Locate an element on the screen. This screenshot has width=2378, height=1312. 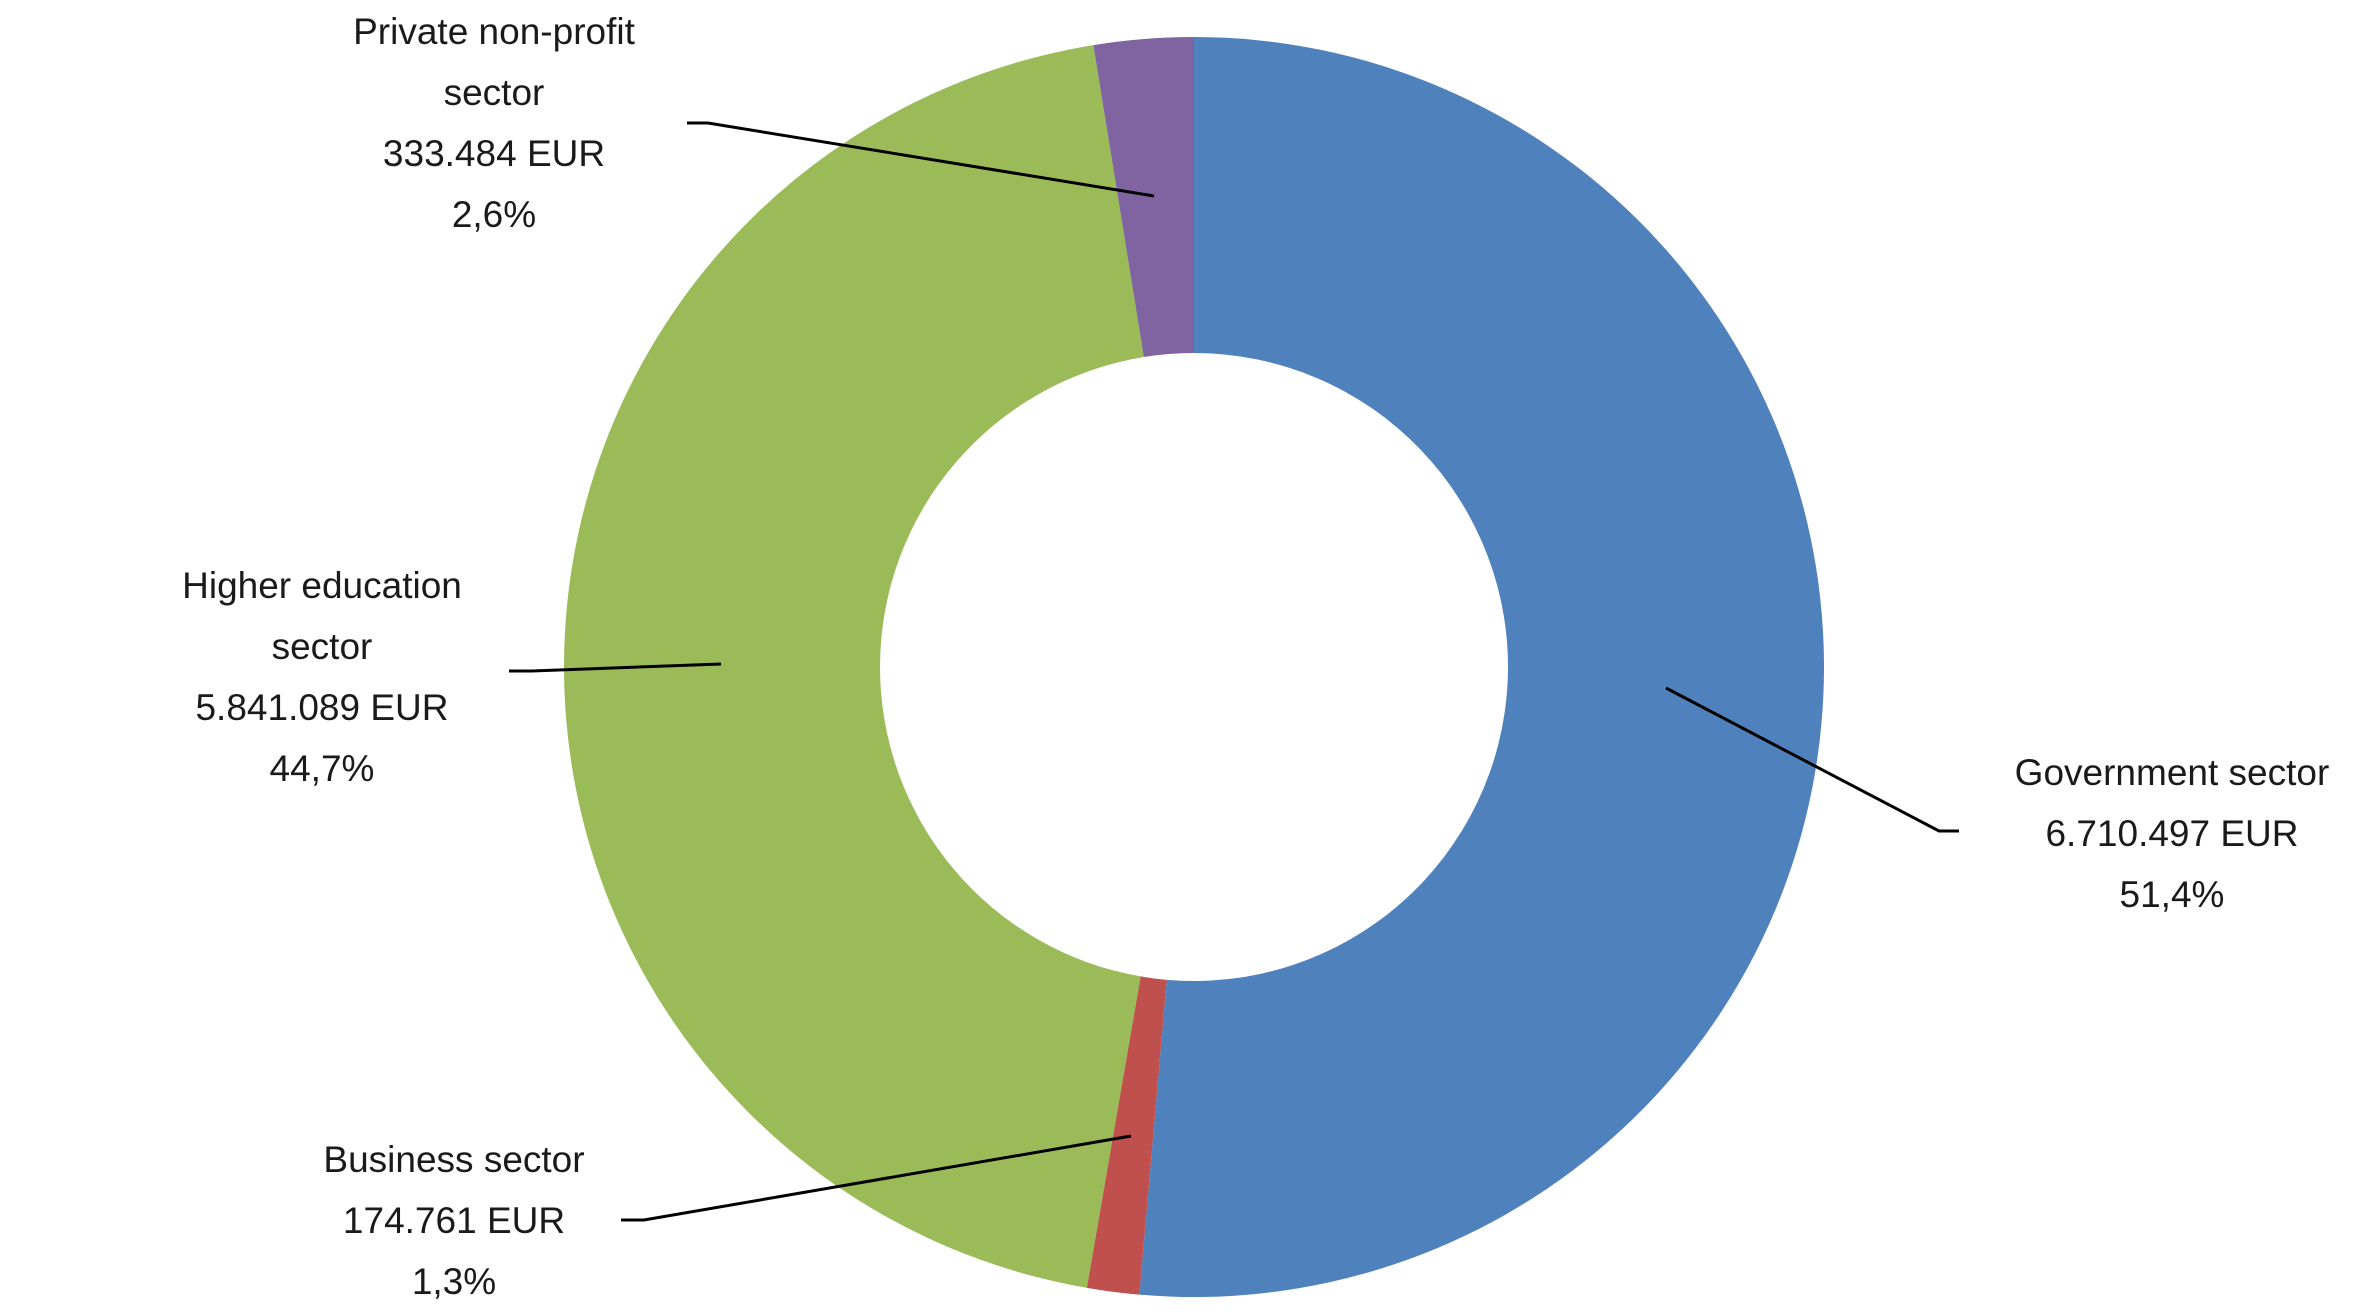
data-label: Business sector 174.761 EUR 1,3% is located at coordinates (454, 1220).